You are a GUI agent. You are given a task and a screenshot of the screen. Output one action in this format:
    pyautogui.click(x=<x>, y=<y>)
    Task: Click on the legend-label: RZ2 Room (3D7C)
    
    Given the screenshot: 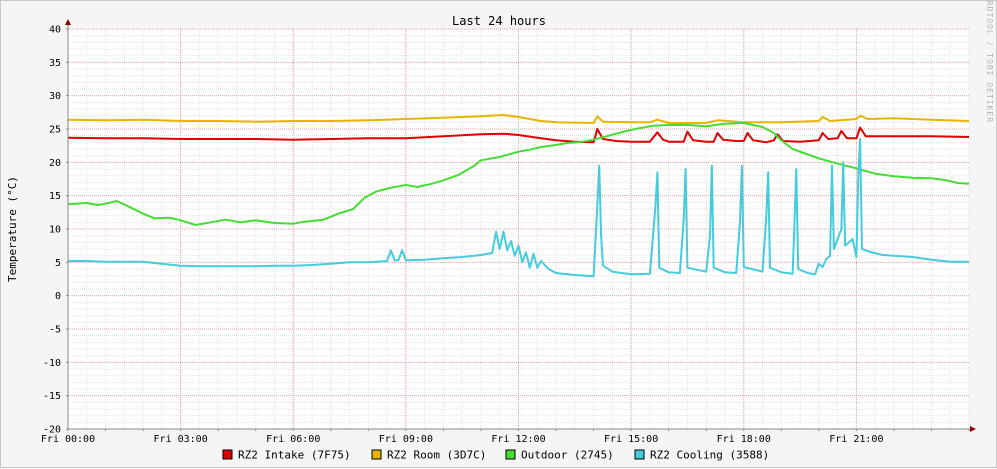 What is the action you would take?
    pyautogui.click(x=436, y=455)
    